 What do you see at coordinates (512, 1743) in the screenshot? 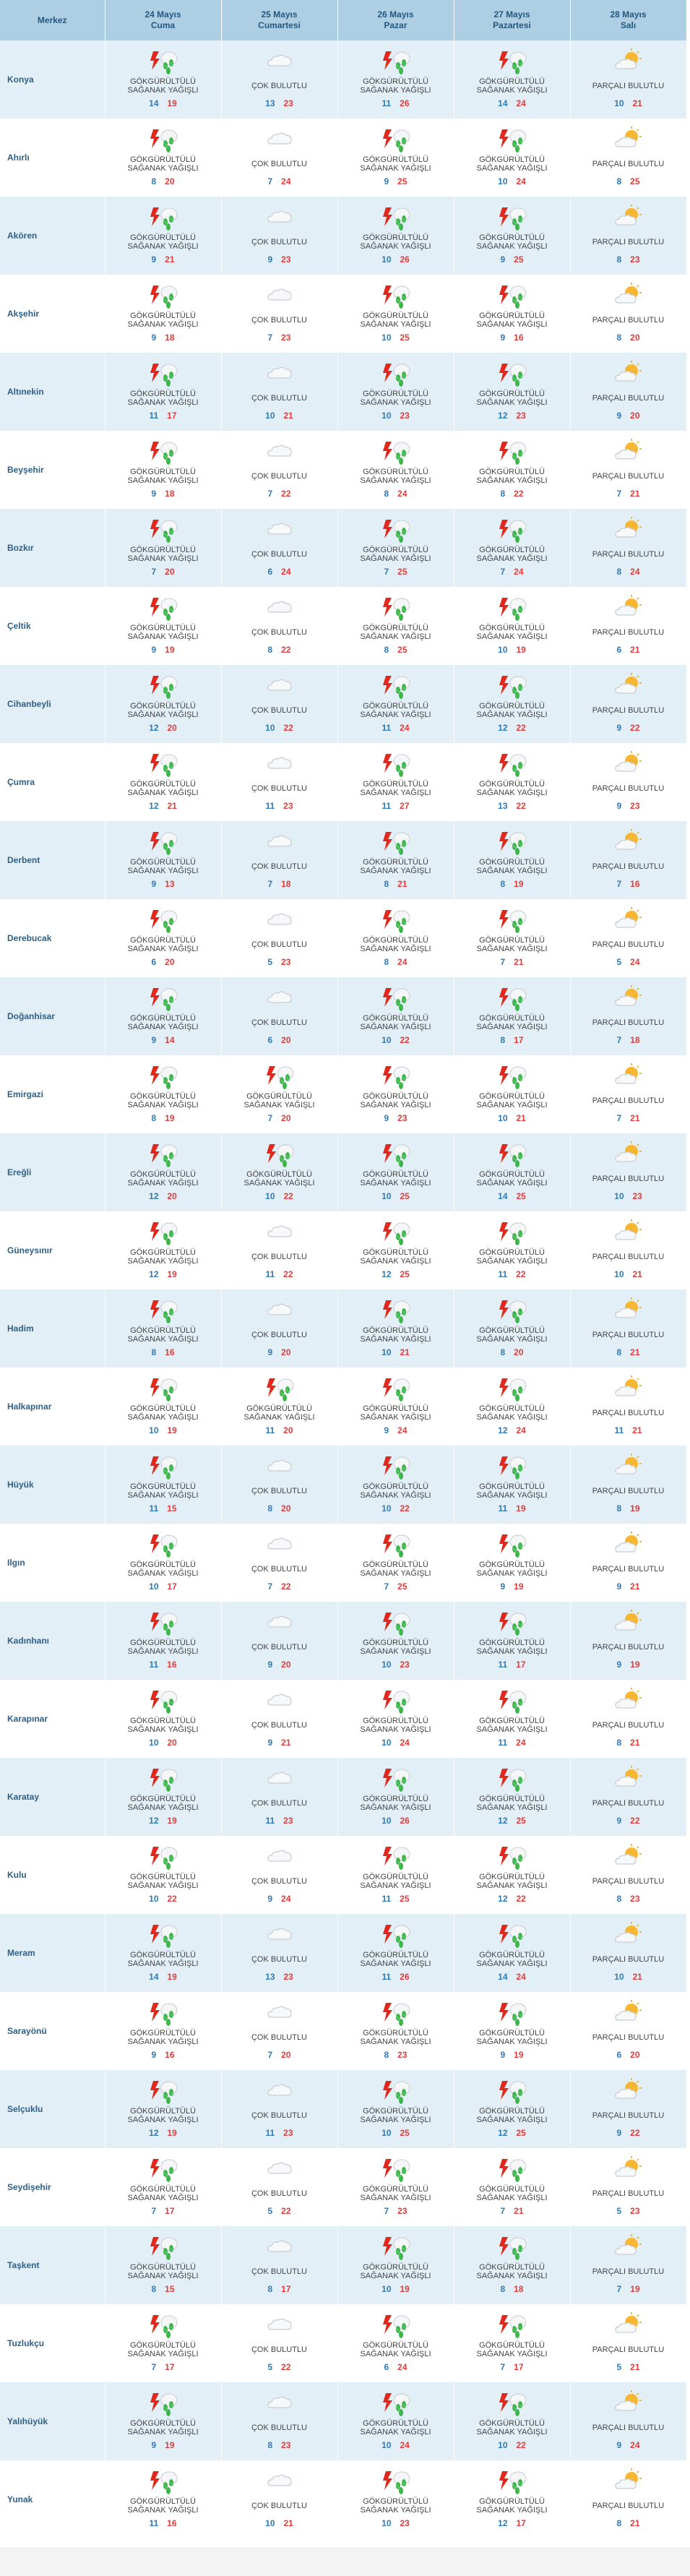
I see `temperature-range: 11 24` at bounding box center [512, 1743].